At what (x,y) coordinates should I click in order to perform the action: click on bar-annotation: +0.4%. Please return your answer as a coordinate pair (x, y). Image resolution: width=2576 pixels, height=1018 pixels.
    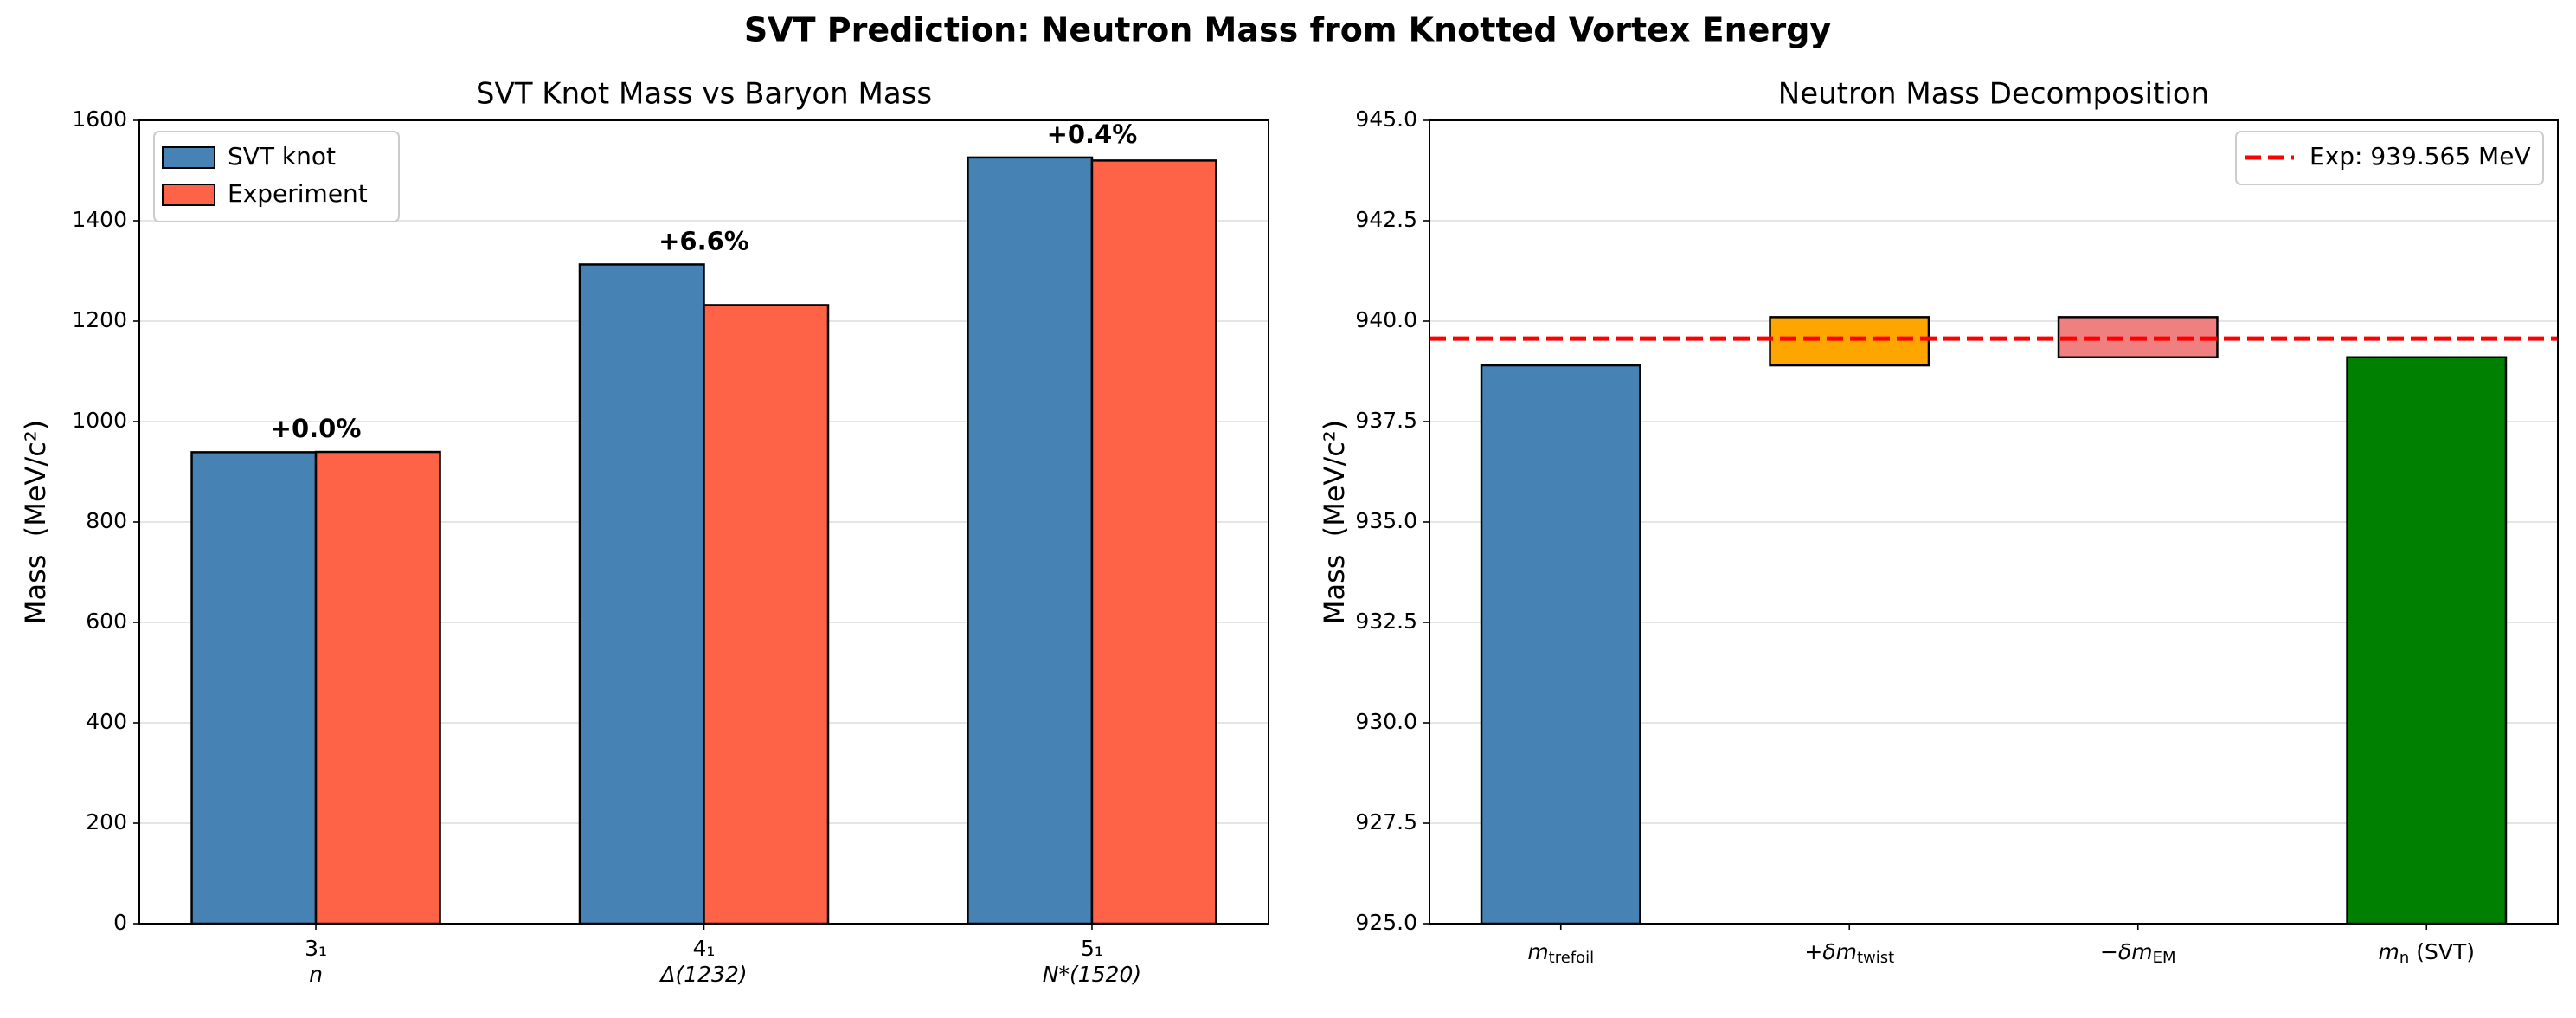
    Looking at the image, I should click on (1093, 134).